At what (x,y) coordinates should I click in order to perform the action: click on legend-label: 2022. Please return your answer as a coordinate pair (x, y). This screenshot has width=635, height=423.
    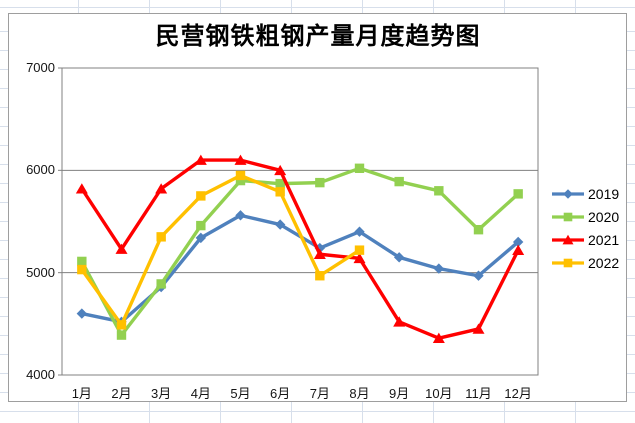
    Looking at the image, I should click on (604, 263).